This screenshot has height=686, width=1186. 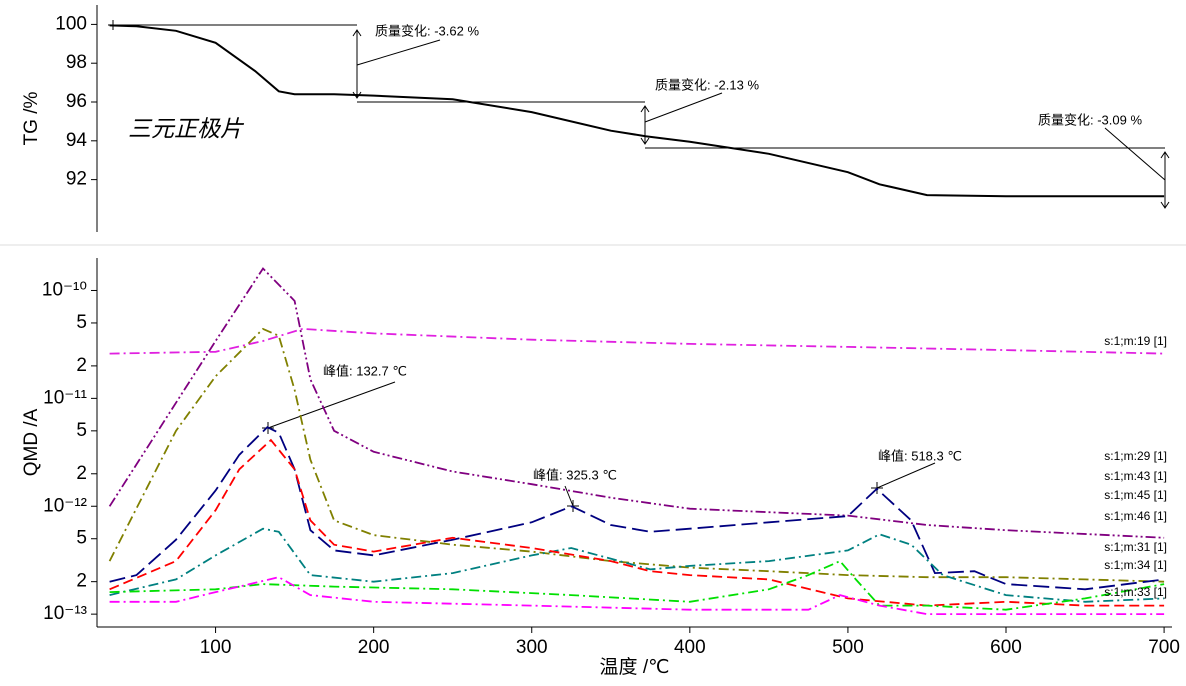 I want to click on legend-label: s:1;m:33 [1], so click(x=1135, y=592).